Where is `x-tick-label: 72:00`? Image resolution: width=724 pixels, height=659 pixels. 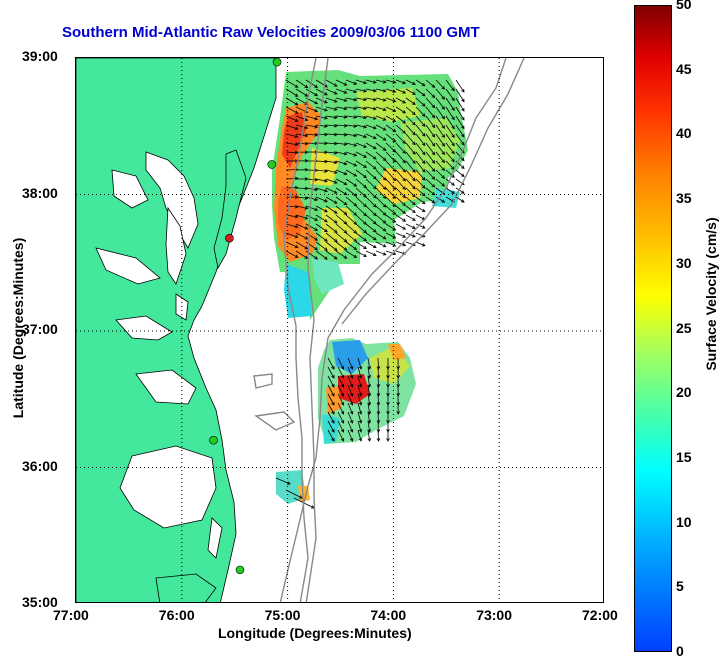 x-tick-label: 72:00 is located at coordinates (600, 615).